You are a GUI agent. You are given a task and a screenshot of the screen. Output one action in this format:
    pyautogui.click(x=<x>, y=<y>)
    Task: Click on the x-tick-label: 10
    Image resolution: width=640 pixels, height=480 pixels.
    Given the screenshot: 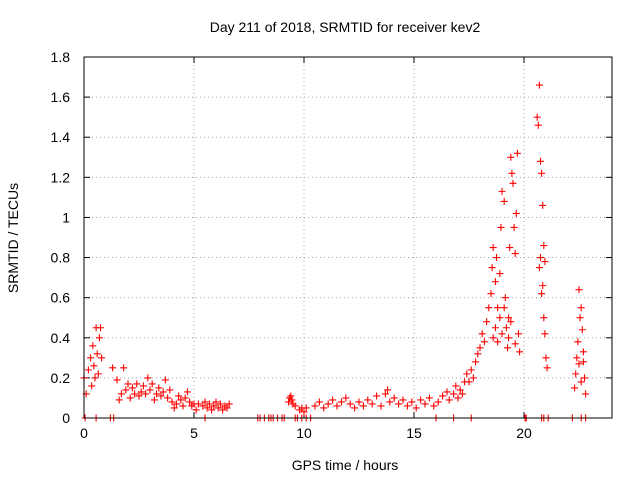 What is the action you would take?
    pyautogui.click(x=304, y=433)
    